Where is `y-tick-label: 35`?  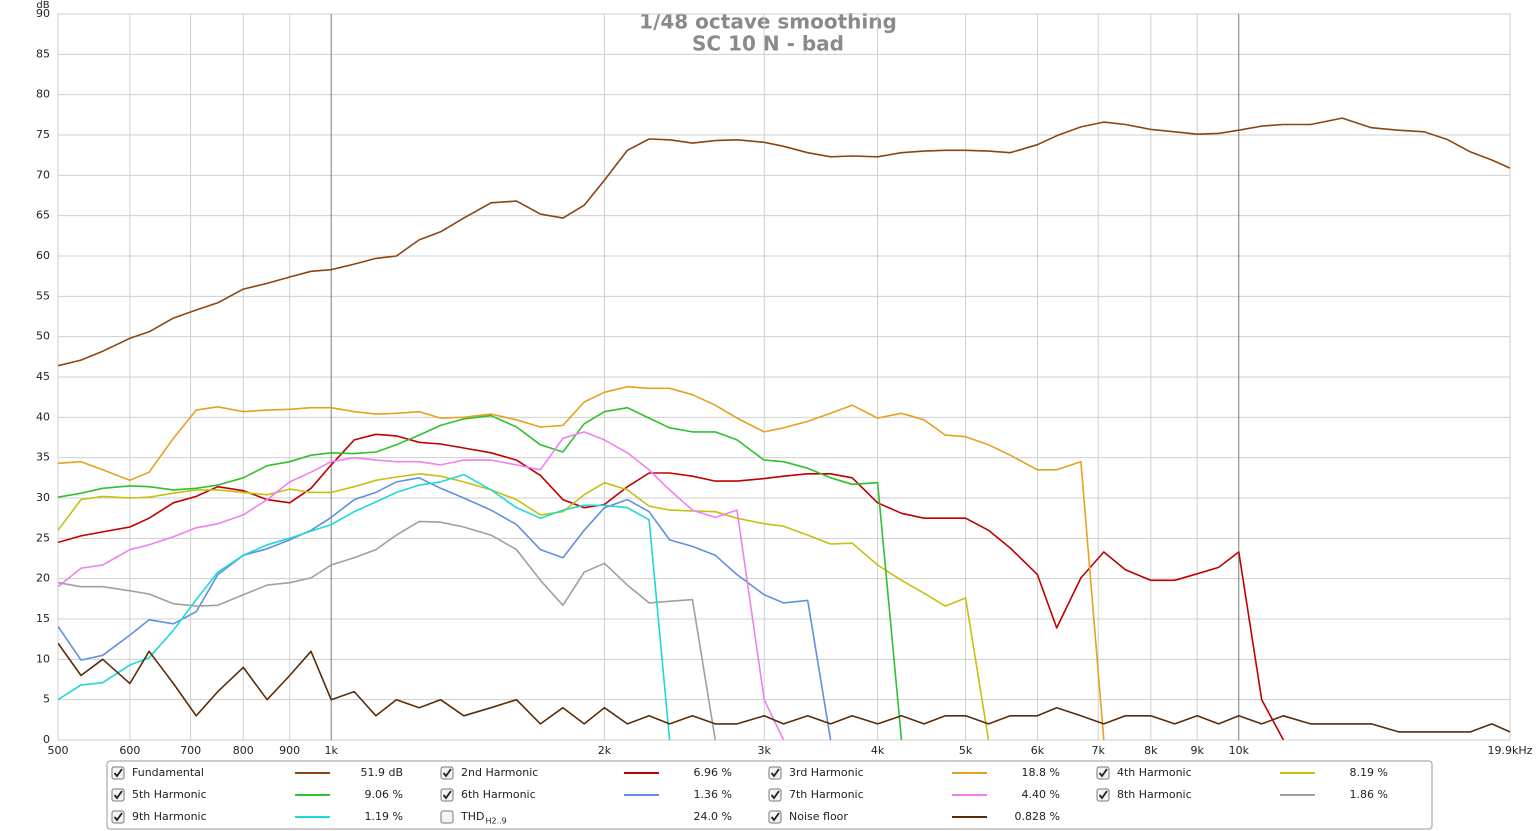 y-tick-label: 35 is located at coordinates (43, 457).